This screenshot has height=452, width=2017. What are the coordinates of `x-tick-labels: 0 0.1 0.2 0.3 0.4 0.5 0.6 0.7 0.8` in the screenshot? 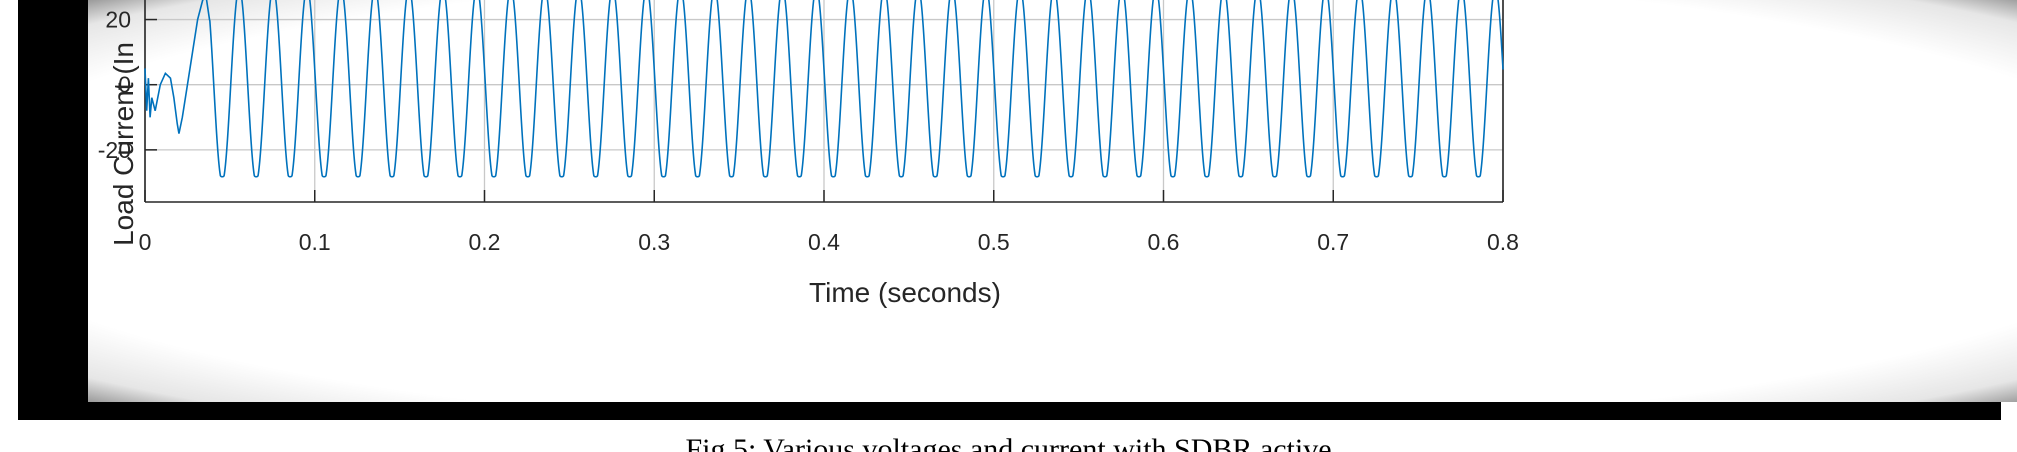 It's located at (829, 242).